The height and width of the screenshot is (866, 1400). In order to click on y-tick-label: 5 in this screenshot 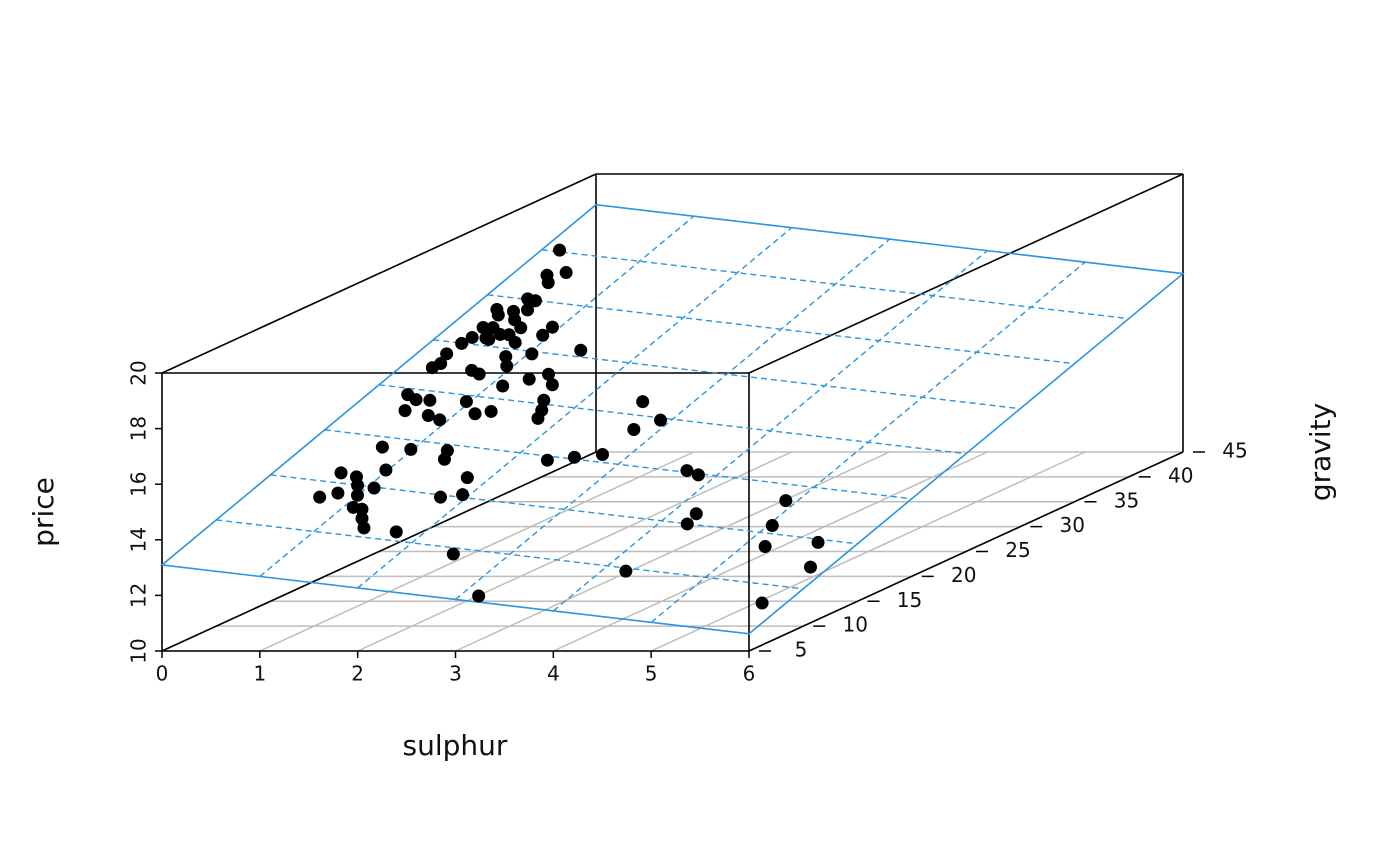, I will do `click(801, 650)`.